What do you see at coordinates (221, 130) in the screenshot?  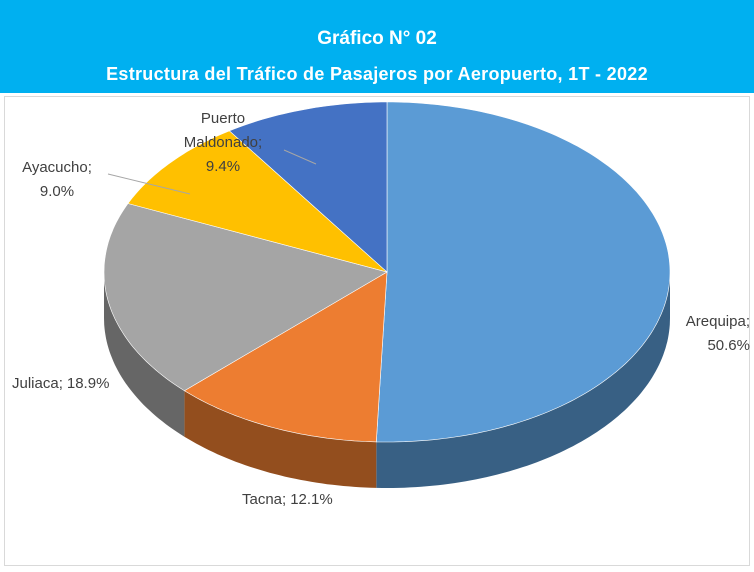 I see `label-category: Puerto Maldonado` at bounding box center [221, 130].